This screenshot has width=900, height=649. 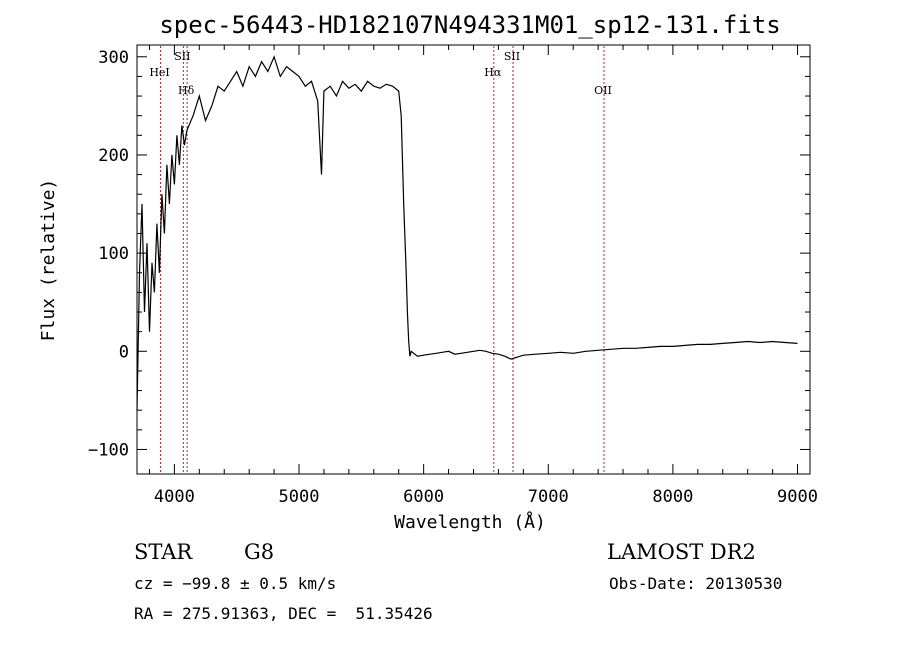 What do you see at coordinates (259, 552) in the screenshot?
I see `object-subclass: G8` at bounding box center [259, 552].